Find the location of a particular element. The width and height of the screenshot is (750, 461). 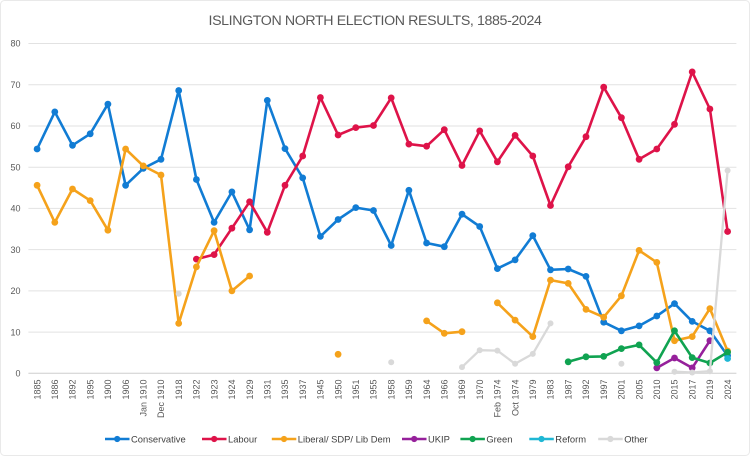

svg-text: 1885 is located at coordinates (37, 390).